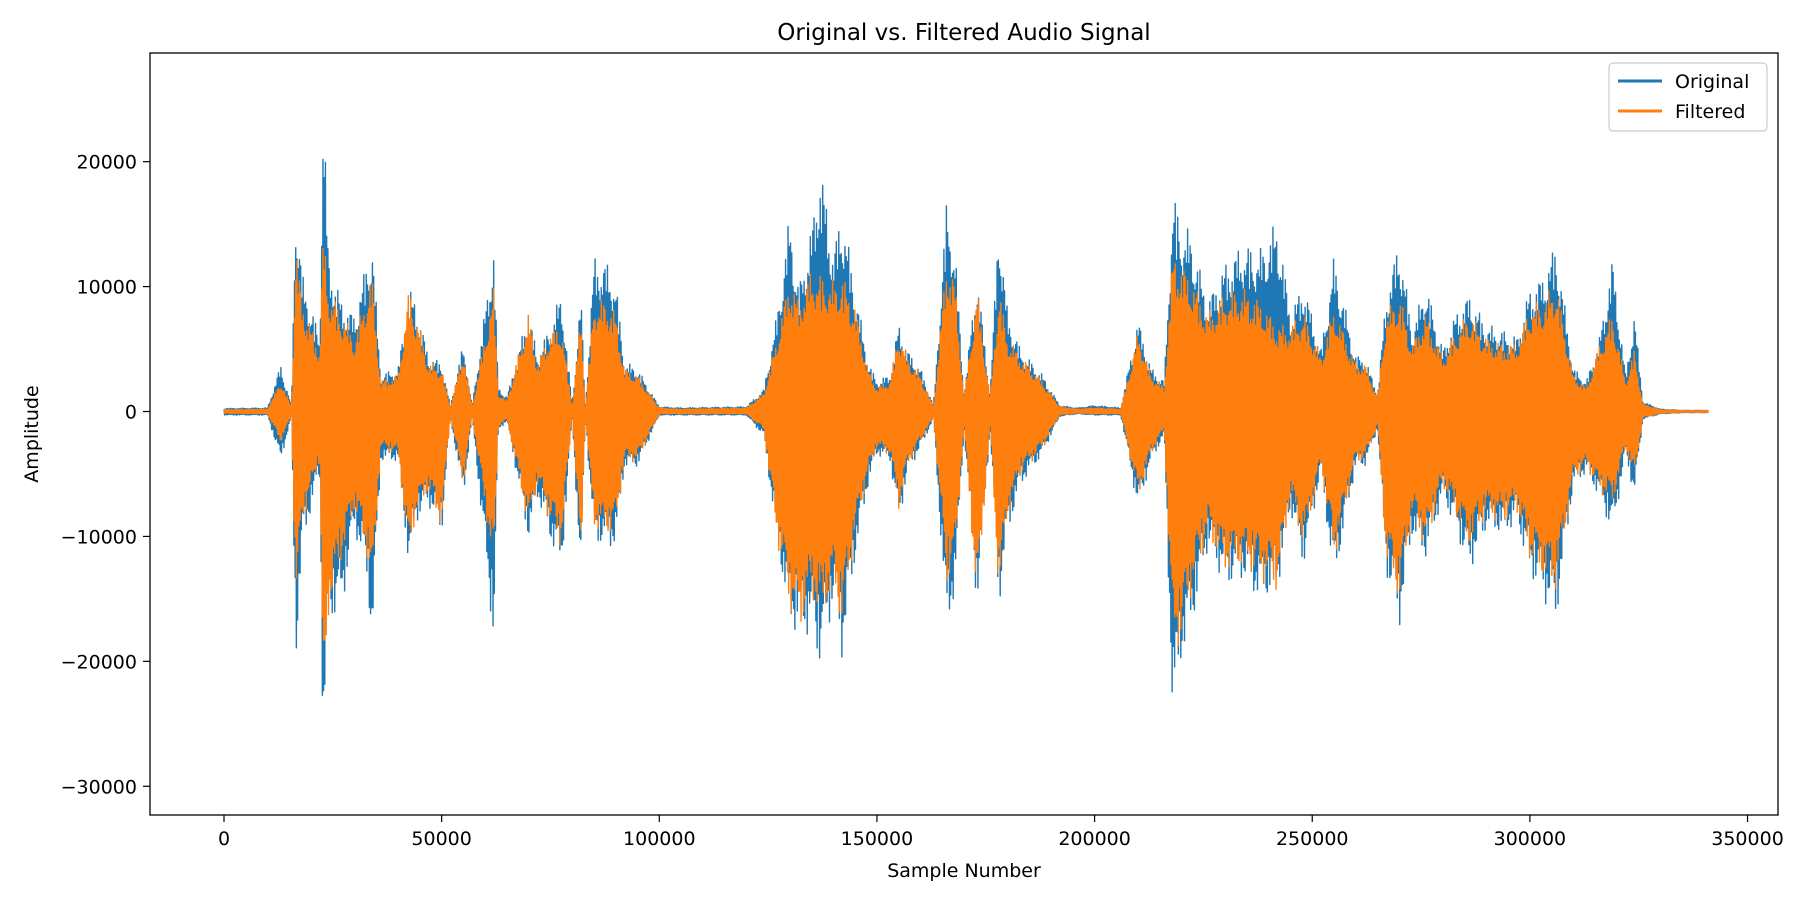  Describe the element at coordinates (877, 839) in the screenshot. I see `x-tick-label: 150000` at that location.